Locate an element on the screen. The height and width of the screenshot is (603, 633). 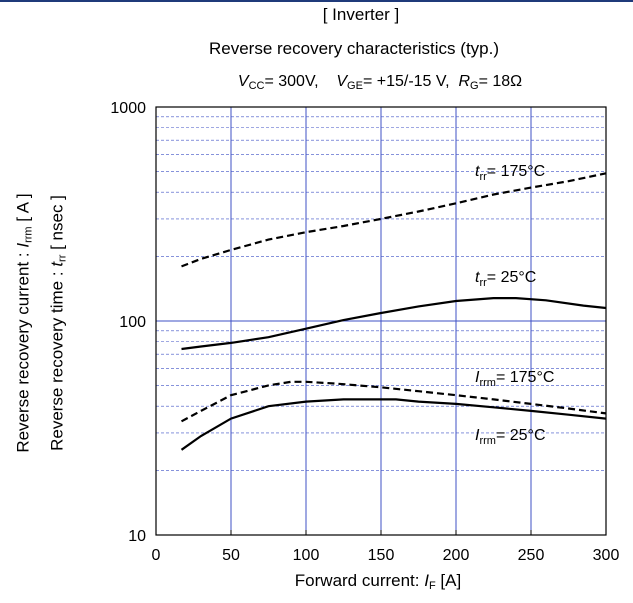
y-tick-label: 10 is located at coordinates (137, 536).